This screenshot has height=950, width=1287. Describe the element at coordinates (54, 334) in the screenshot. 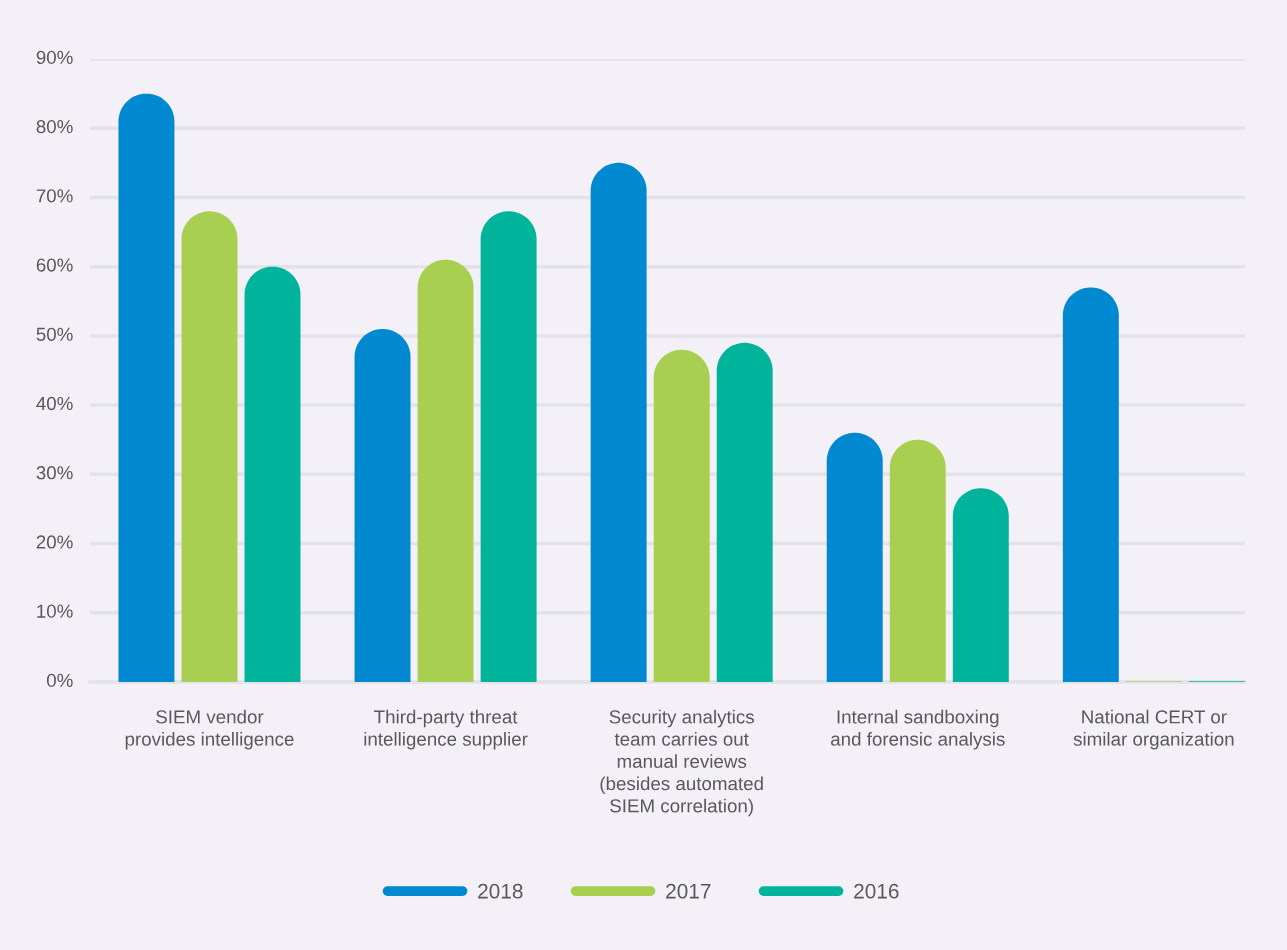

I see `y-tick-label: 50%` at that location.